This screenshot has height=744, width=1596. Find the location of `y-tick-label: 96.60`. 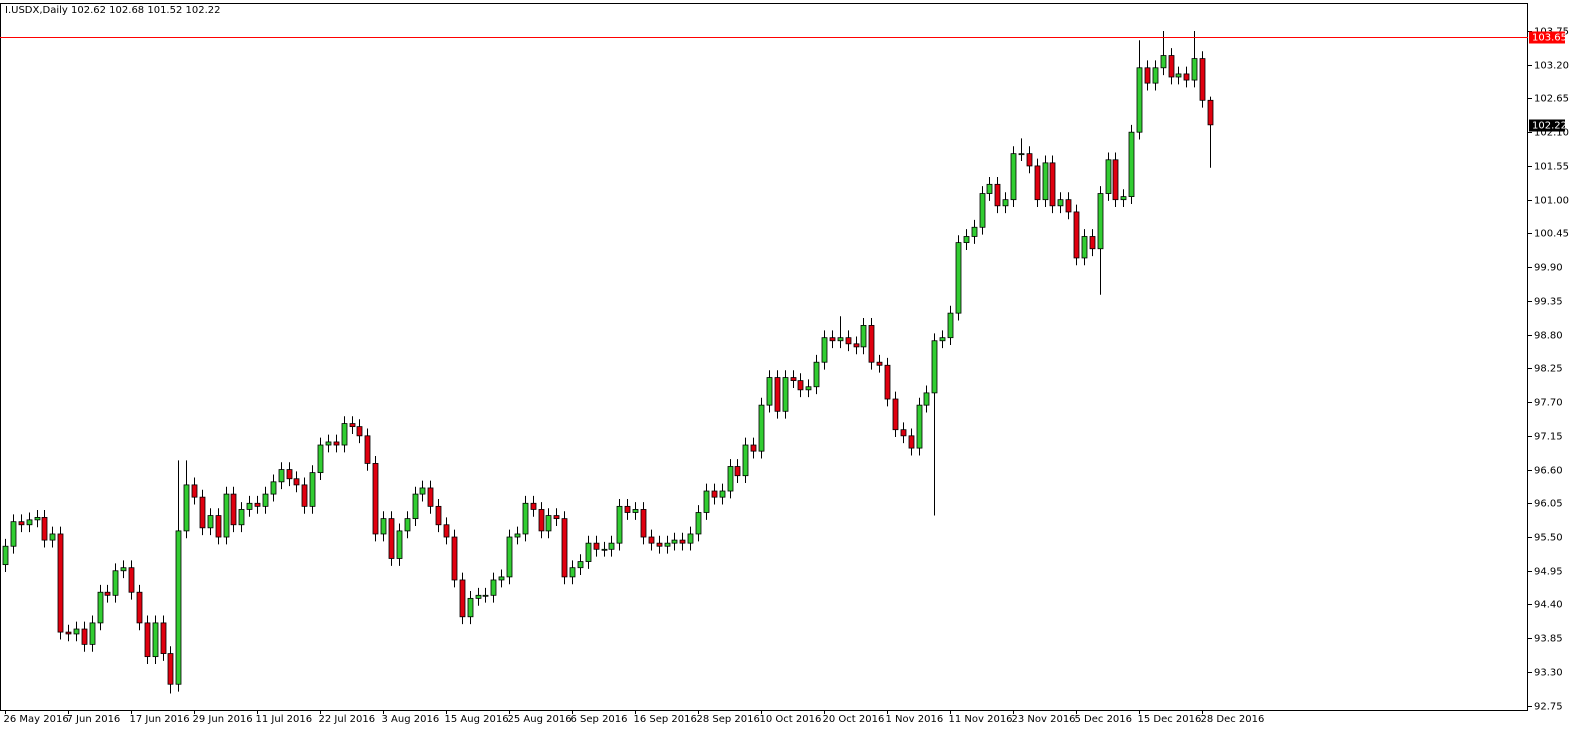

y-tick-label: 96.60 is located at coordinates (1548, 471).